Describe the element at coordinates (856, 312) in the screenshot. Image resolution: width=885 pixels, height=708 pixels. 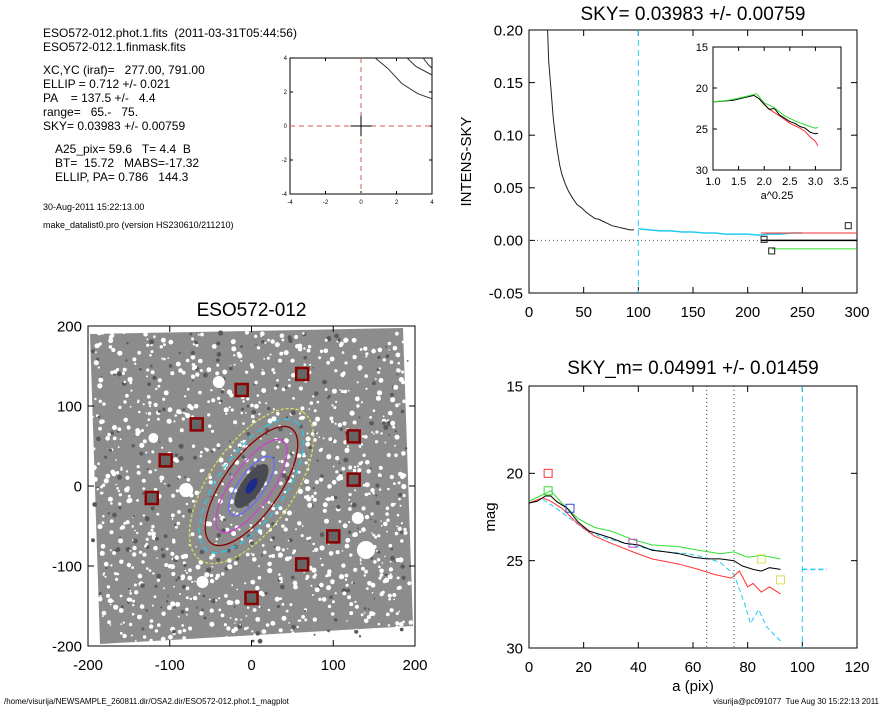
I see `sky-plot-xtick-label: 300` at that location.